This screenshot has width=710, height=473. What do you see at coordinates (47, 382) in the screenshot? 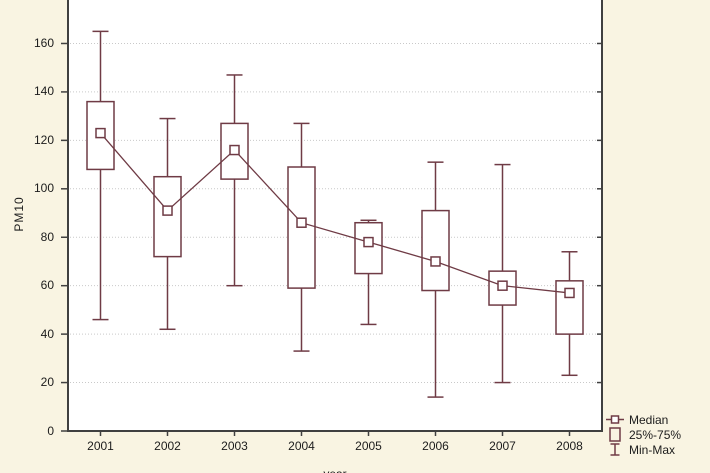
I see `y-tick-label-20: 20` at bounding box center [47, 382].